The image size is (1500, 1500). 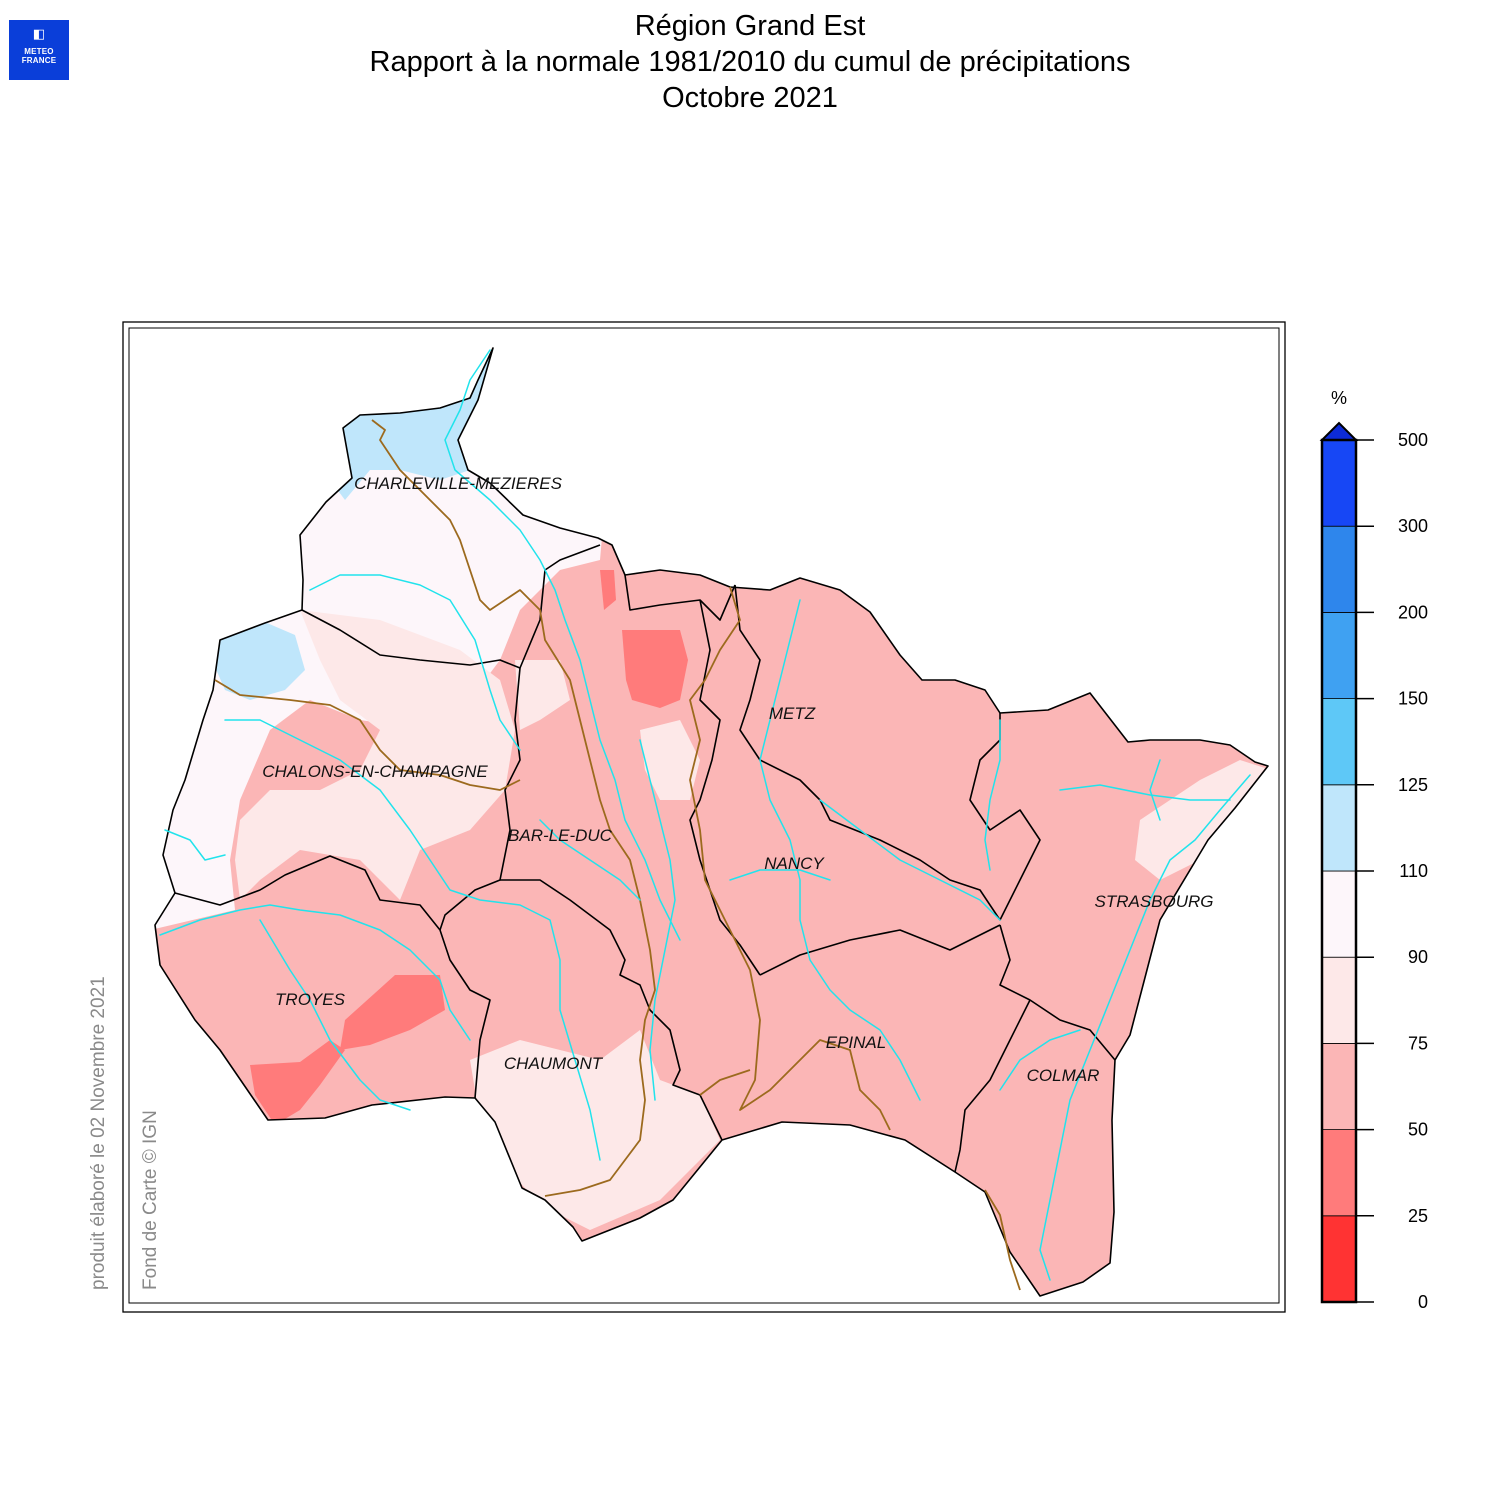 I want to click on city-label-troyes: TROYES, so click(x=310, y=999).